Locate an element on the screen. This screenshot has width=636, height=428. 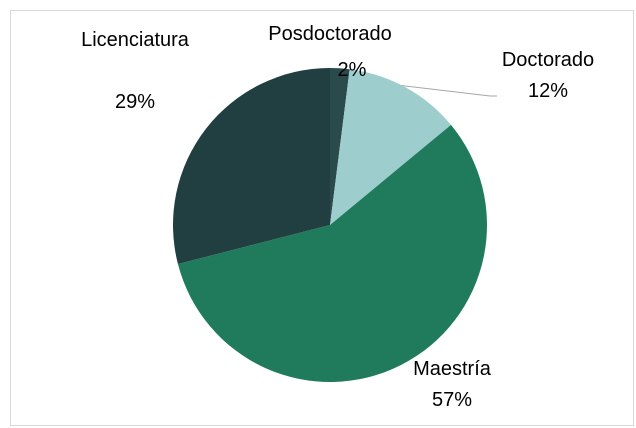
category-label: Posdoctorado is located at coordinates (330, 34).